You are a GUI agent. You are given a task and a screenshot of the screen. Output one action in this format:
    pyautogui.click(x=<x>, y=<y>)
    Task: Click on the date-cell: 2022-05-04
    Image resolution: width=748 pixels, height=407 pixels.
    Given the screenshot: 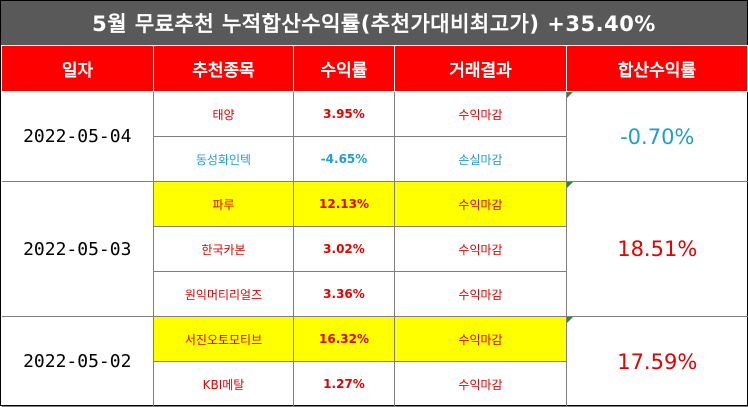 What is the action you would take?
    pyautogui.click(x=77, y=136)
    